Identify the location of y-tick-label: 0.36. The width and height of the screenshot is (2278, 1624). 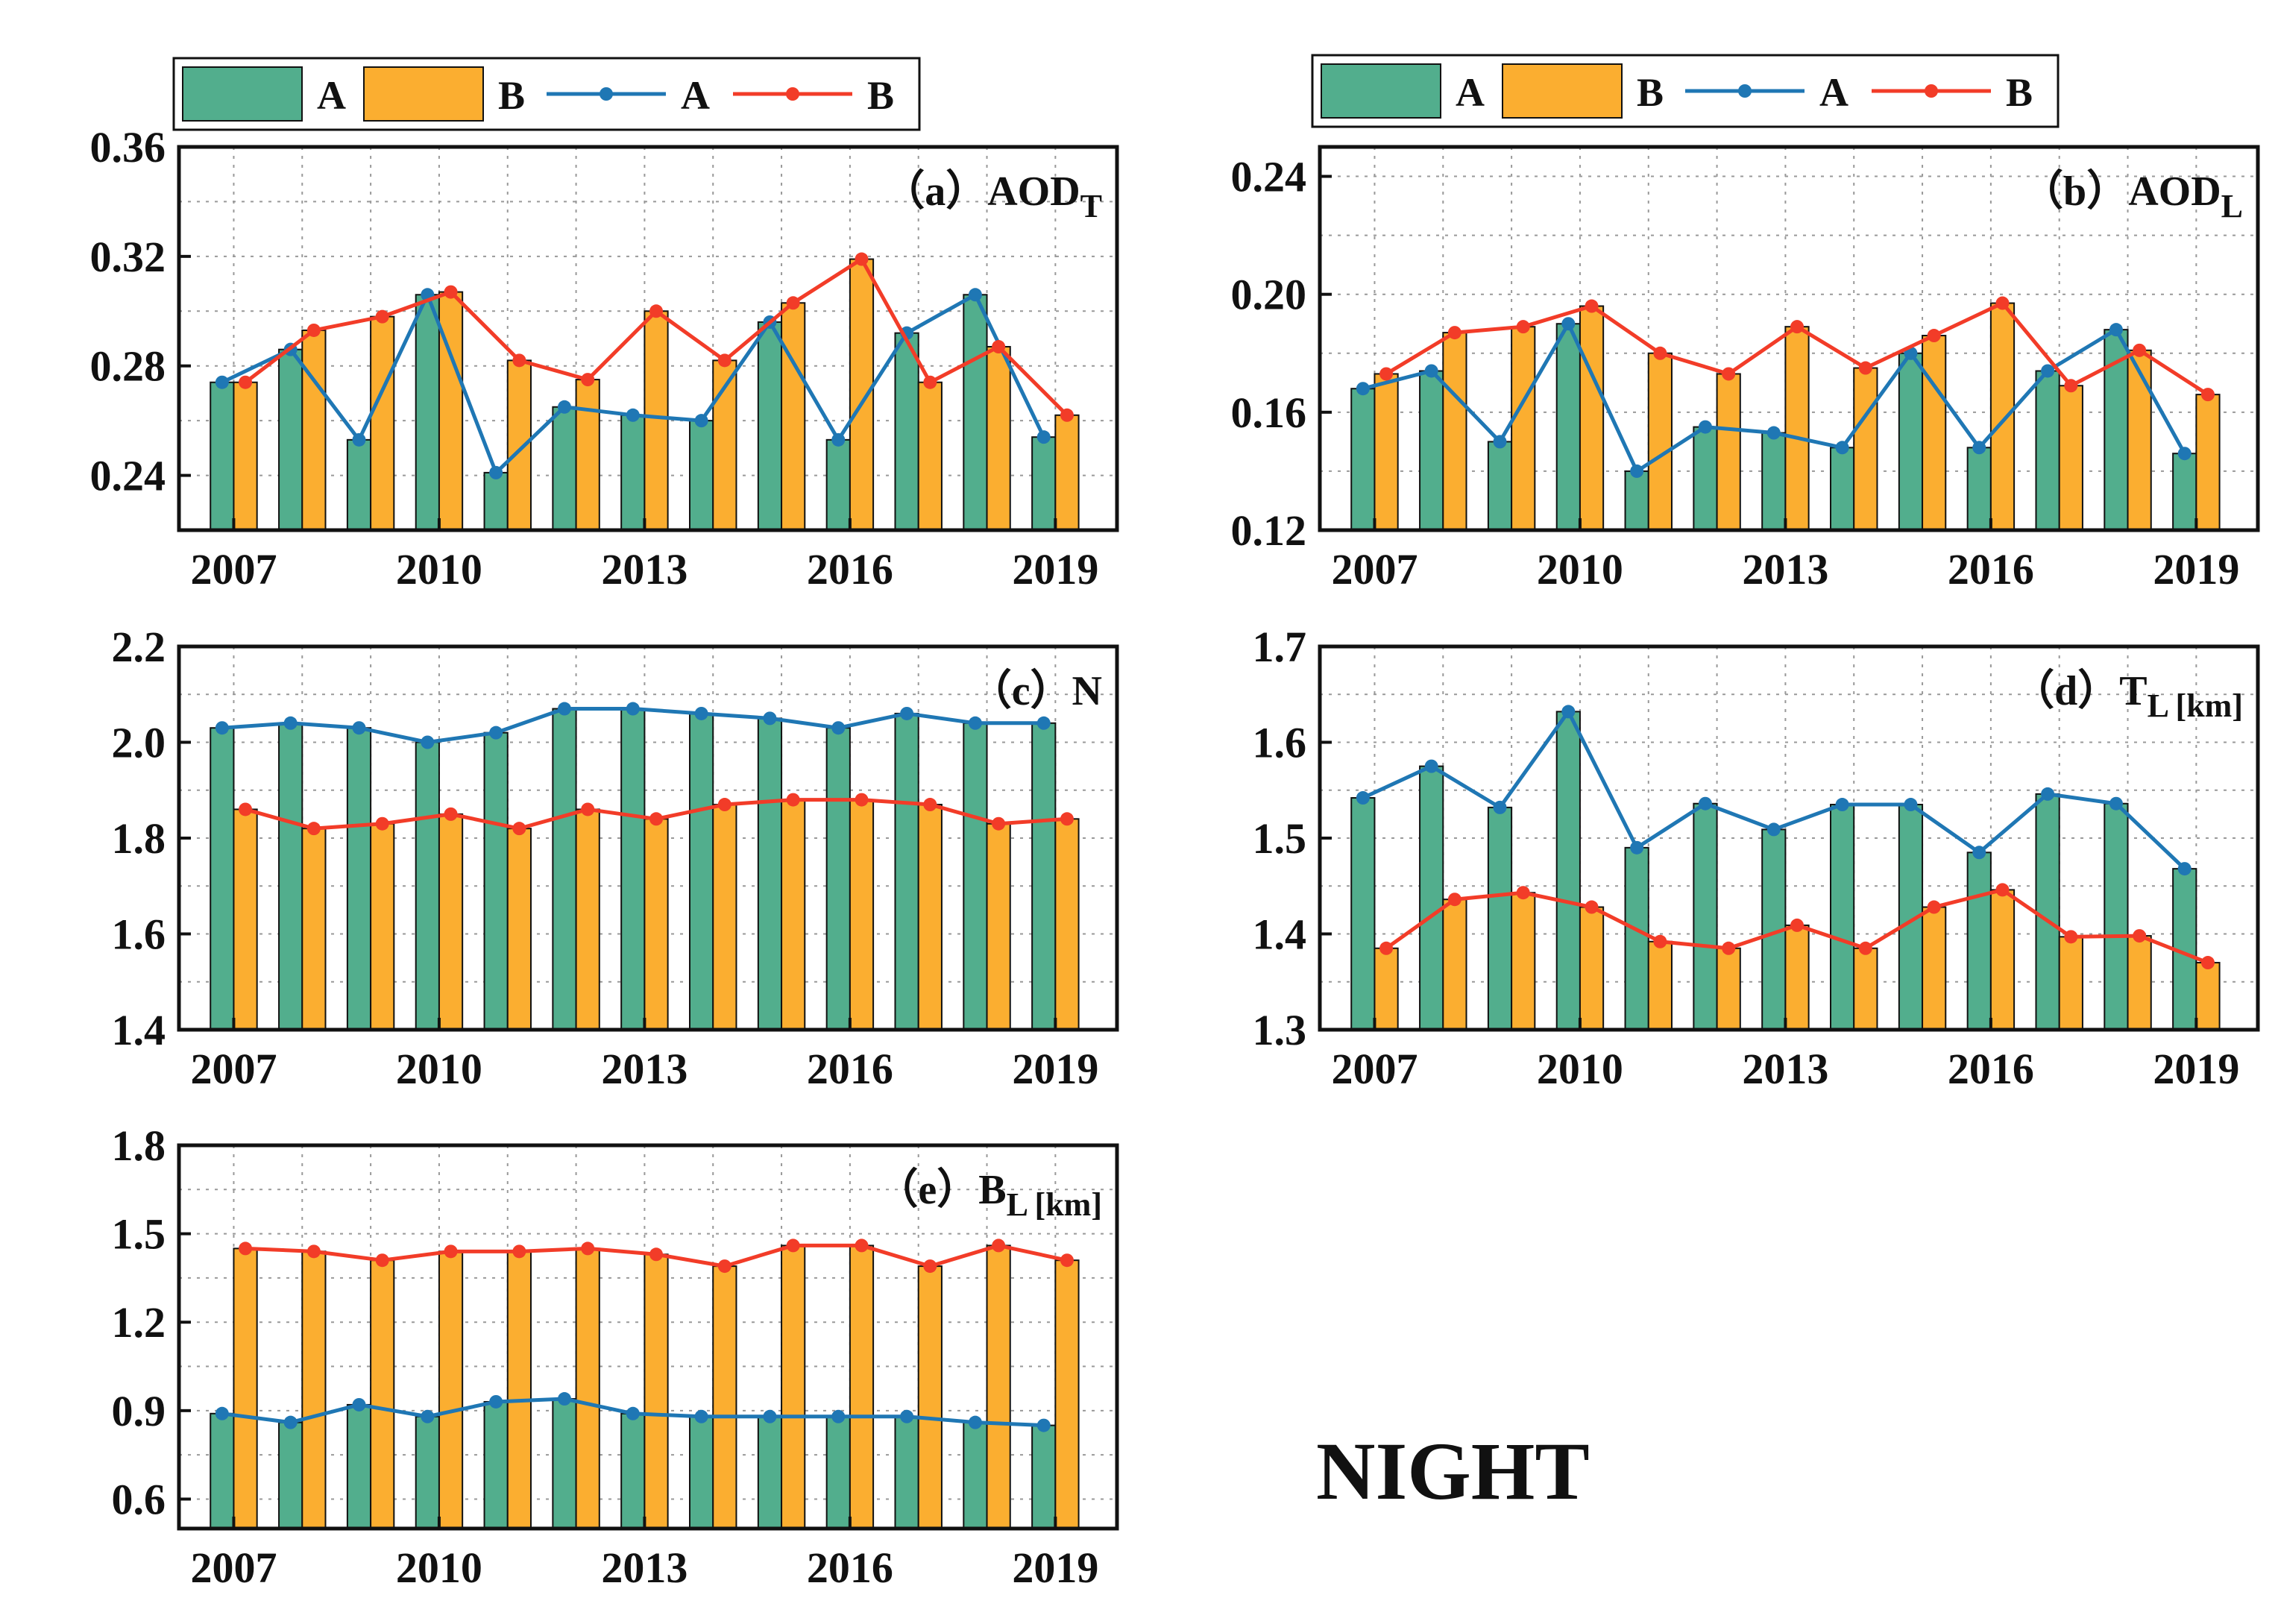
(128, 147).